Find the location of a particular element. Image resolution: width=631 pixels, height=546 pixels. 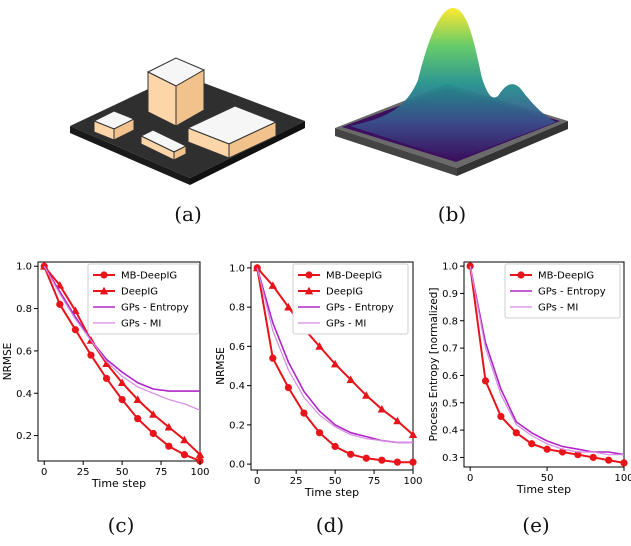

legend-label-e-0: MB-DeepIG is located at coordinates (566, 276).